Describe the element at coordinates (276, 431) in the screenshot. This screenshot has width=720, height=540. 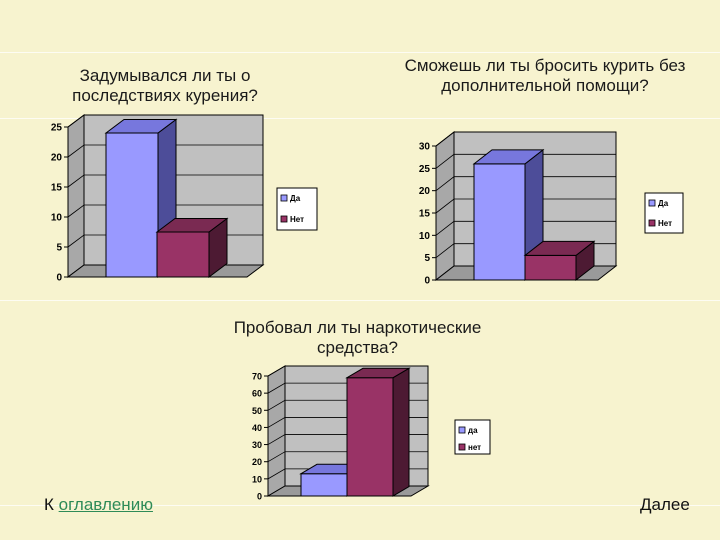
I see `side-wall` at that location.